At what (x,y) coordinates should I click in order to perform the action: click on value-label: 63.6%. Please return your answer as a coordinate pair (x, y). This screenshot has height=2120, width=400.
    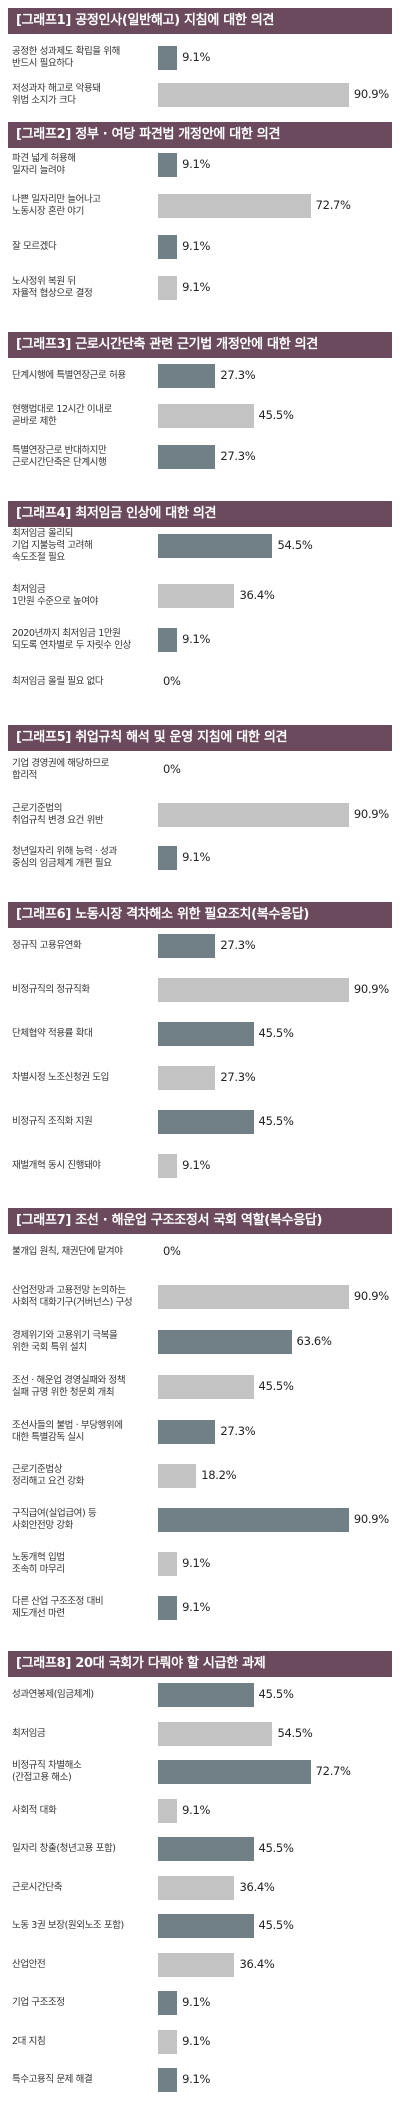
    Looking at the image, I should click on (314, 1341).